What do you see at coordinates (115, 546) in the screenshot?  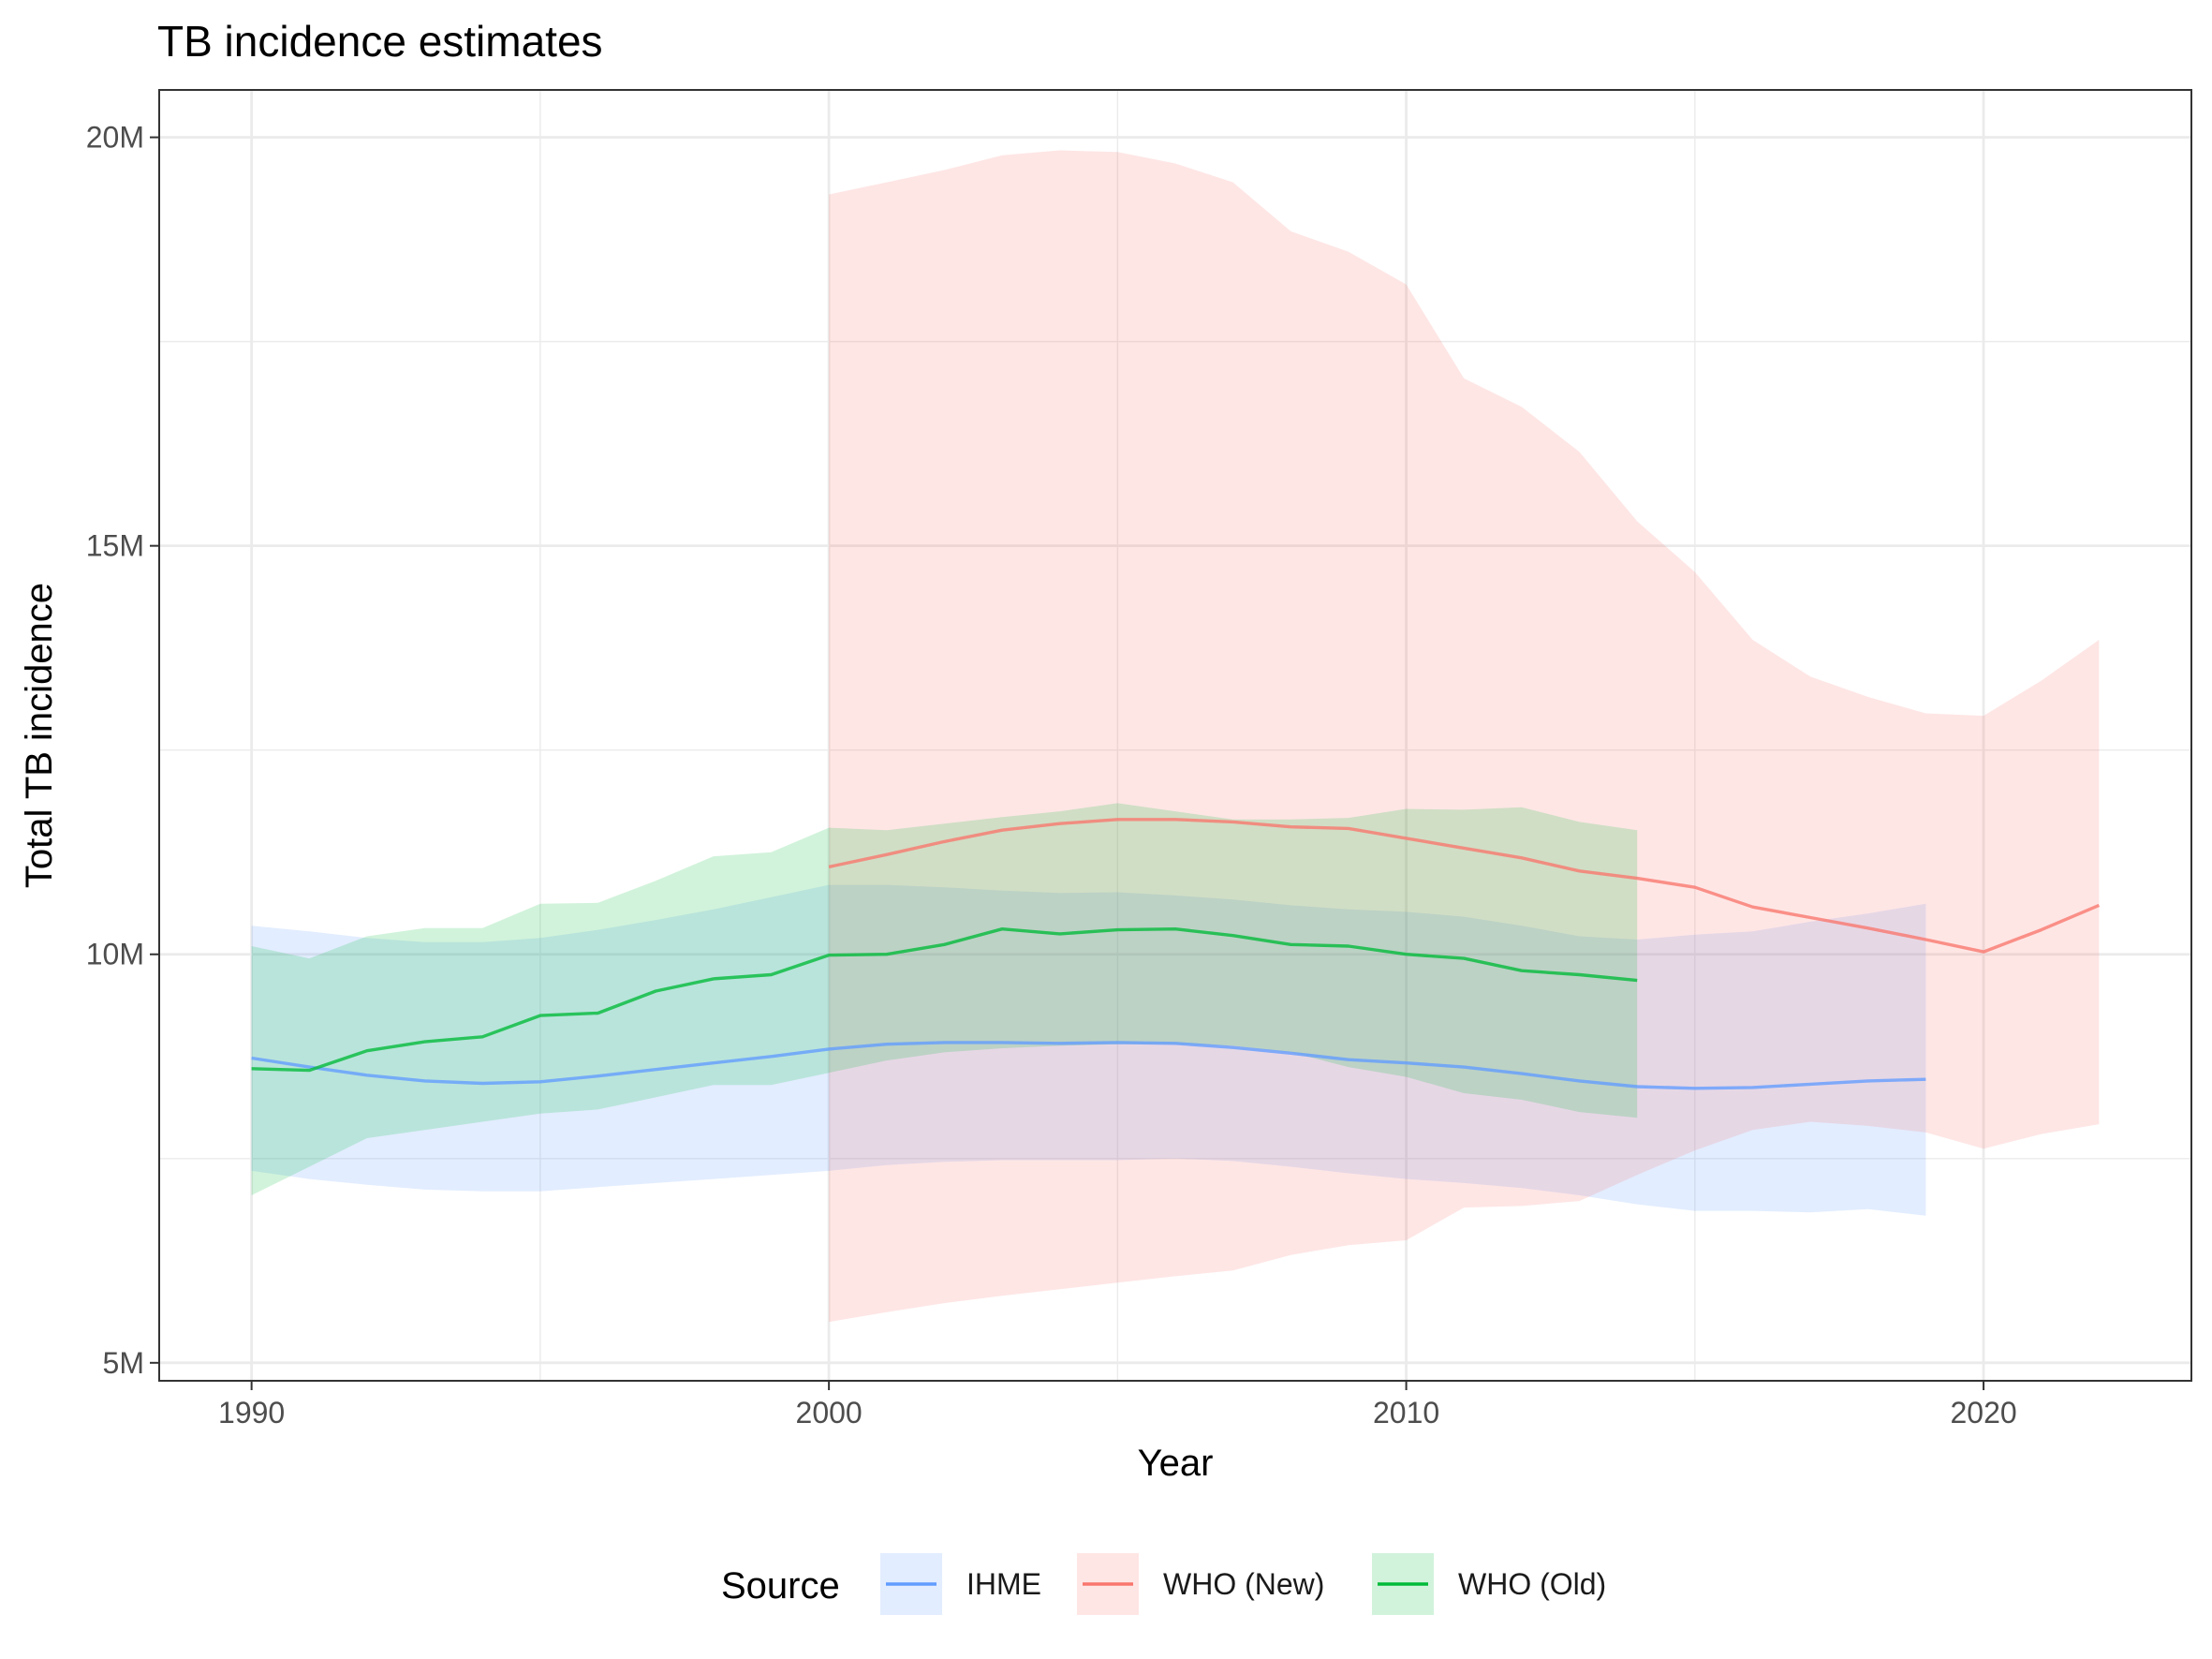 I see `y-tick-label: 15M` at bounding box center [115, 546].